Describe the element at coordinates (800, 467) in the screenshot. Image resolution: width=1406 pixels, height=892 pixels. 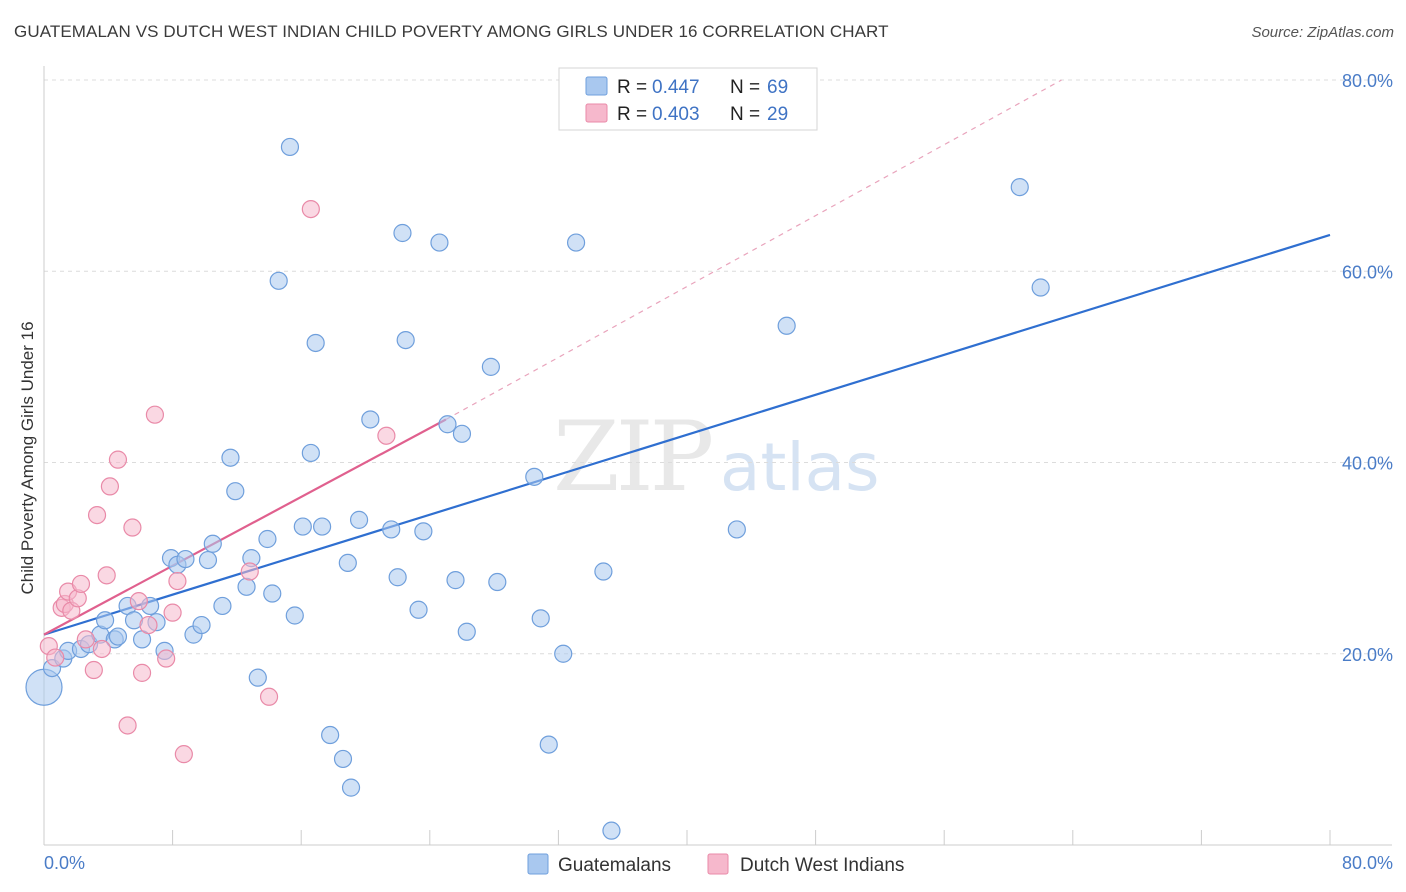
I see `watermark-atlas: atlas` at that location.